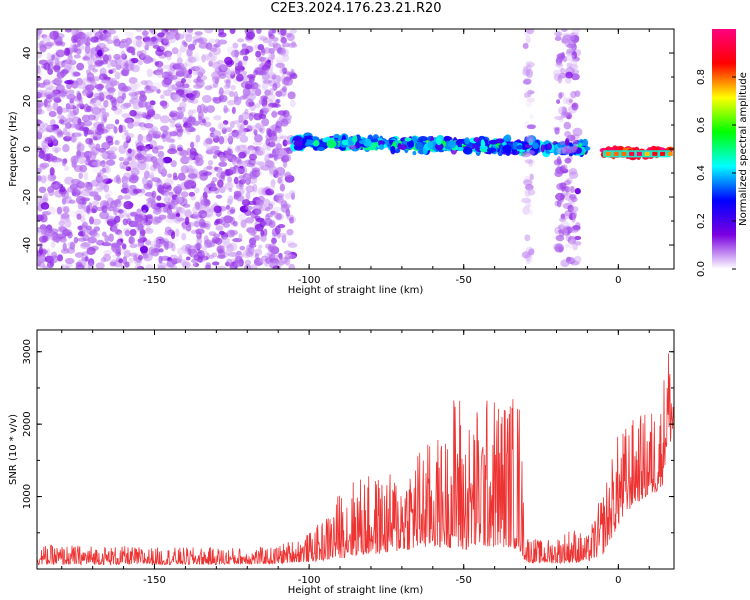 This screenshot has height=600, width=750. What do you see at coordinates (27, 53) in the screenshot?
I see `y-tick-label: 40` at bounding box center [27, 53].